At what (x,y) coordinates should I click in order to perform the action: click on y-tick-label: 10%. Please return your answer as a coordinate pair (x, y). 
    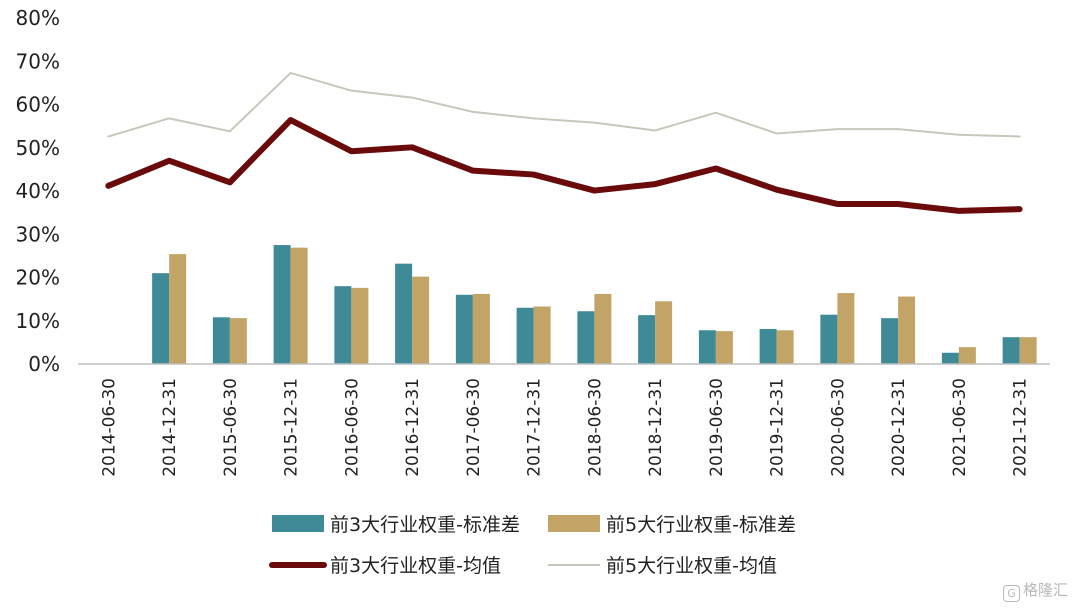
    Looking at the image, I should click on (38, 321).